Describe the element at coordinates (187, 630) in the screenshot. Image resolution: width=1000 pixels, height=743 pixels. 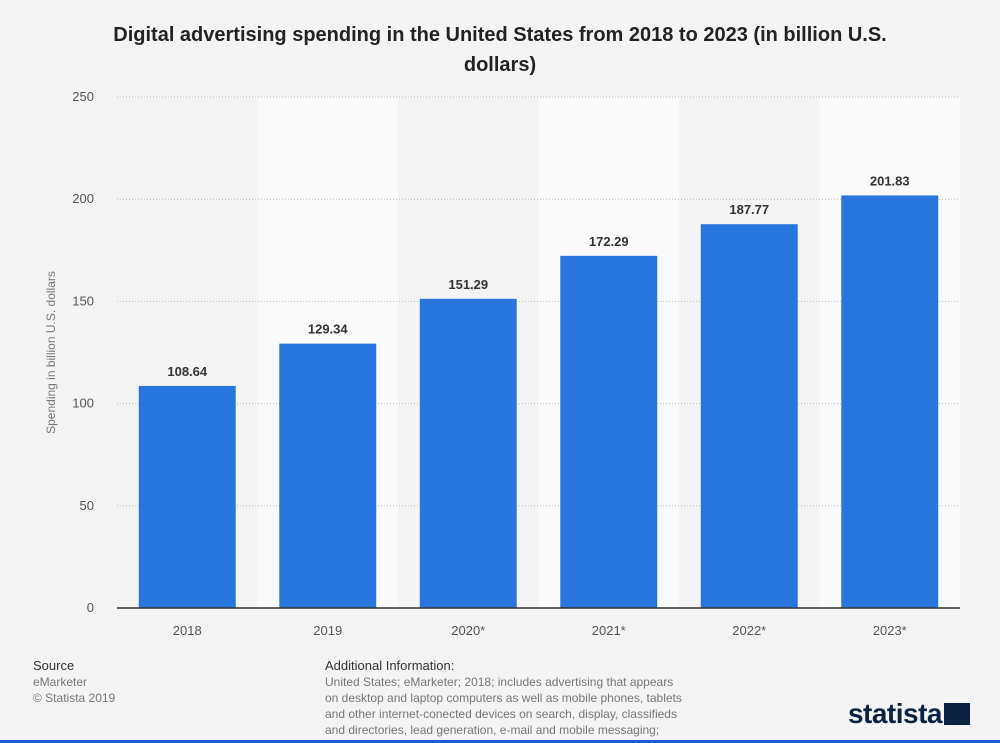
I see `x-tick-label: 2018` at that location.